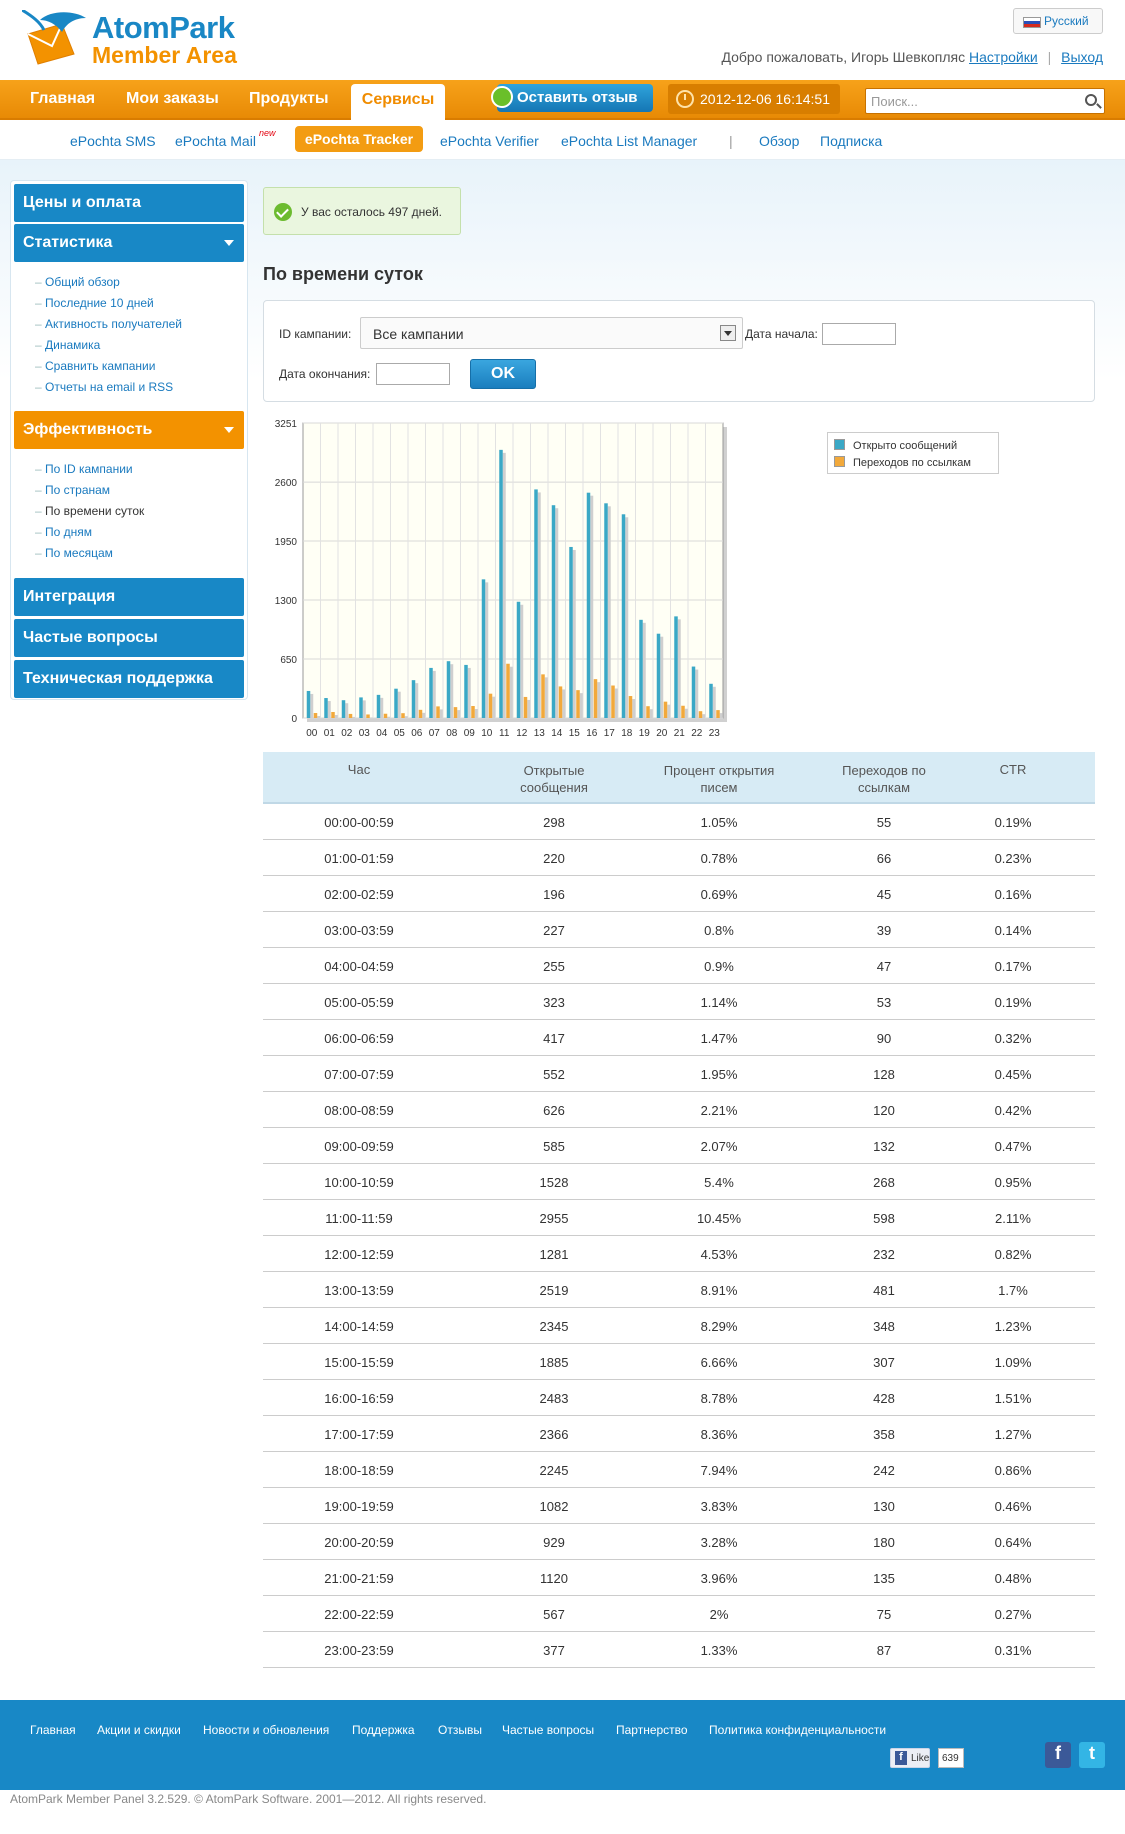 This screenshot has width=1125, height=1834. I want to click on sidebar-link-dynamics: Динамика, so click(67, 345).